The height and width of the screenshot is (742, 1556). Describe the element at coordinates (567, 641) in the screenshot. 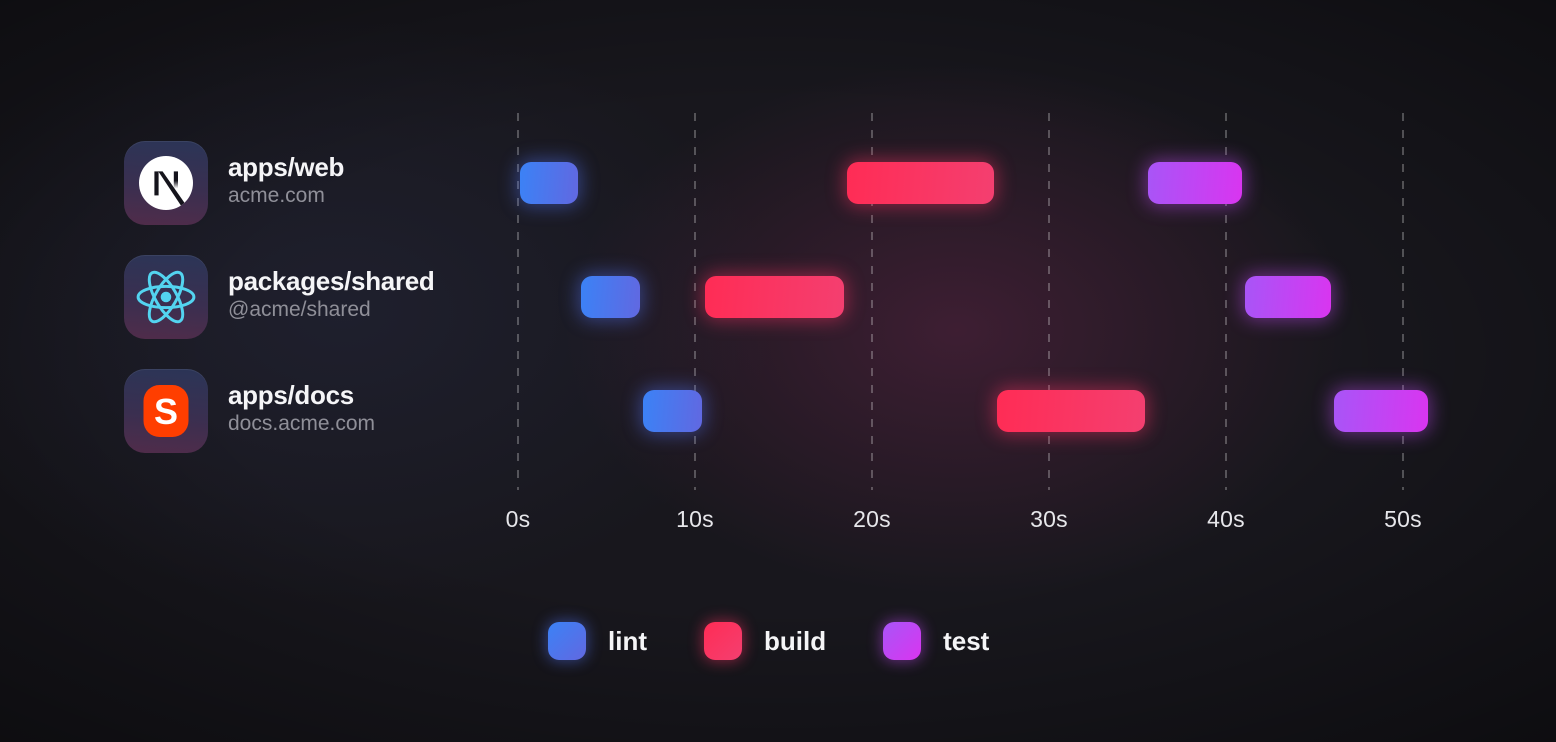

I see `legend-swatch-lint` at that location.